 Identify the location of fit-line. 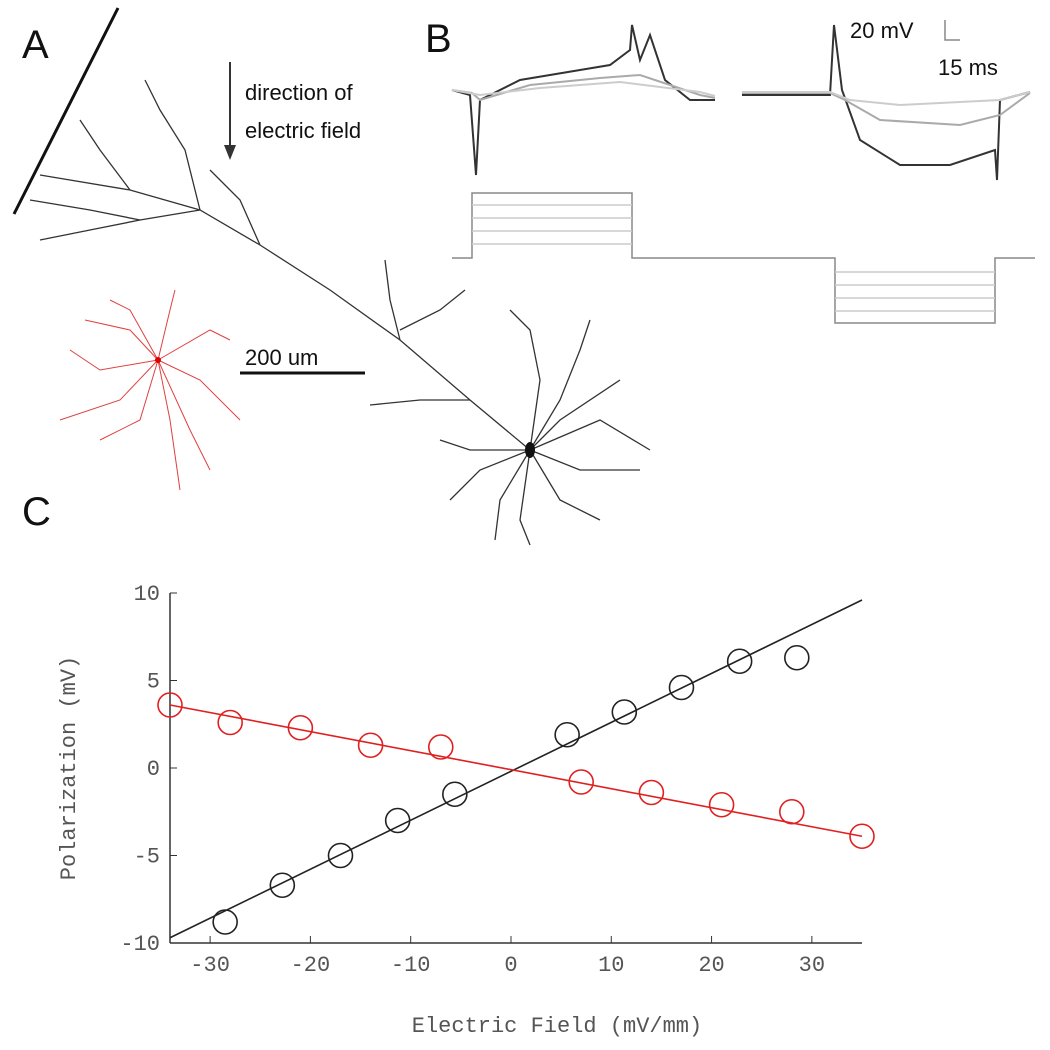
(516, 771).